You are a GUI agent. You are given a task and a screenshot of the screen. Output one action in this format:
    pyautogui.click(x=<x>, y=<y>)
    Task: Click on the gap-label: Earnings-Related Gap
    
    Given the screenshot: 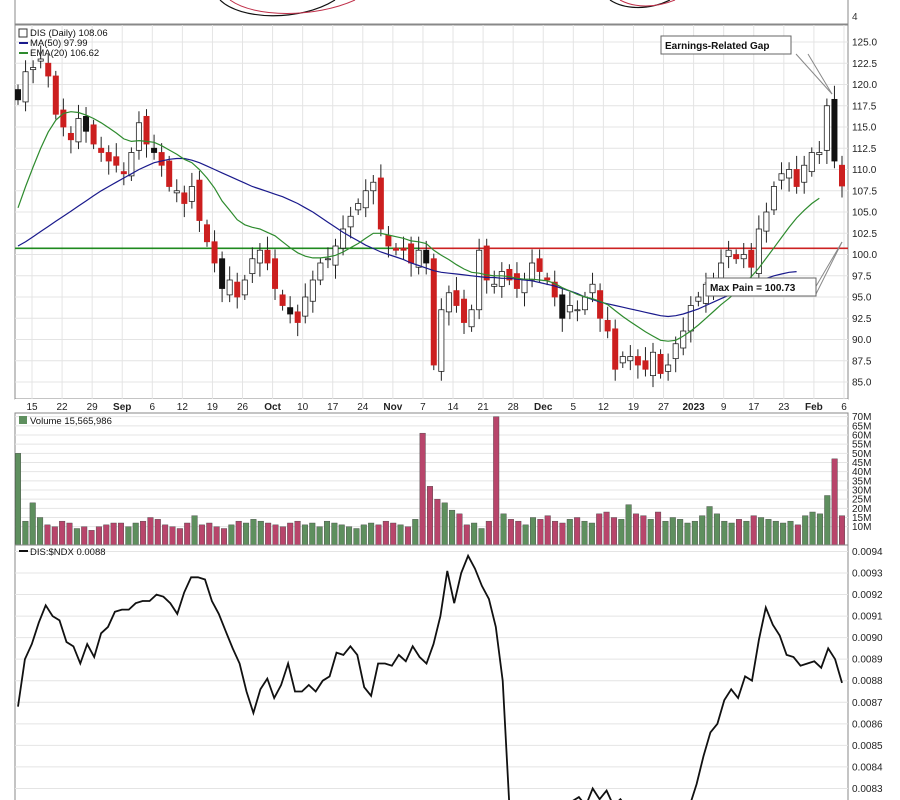 What is the action you would take?
    pyautogui.click(x=717, y=46)
    